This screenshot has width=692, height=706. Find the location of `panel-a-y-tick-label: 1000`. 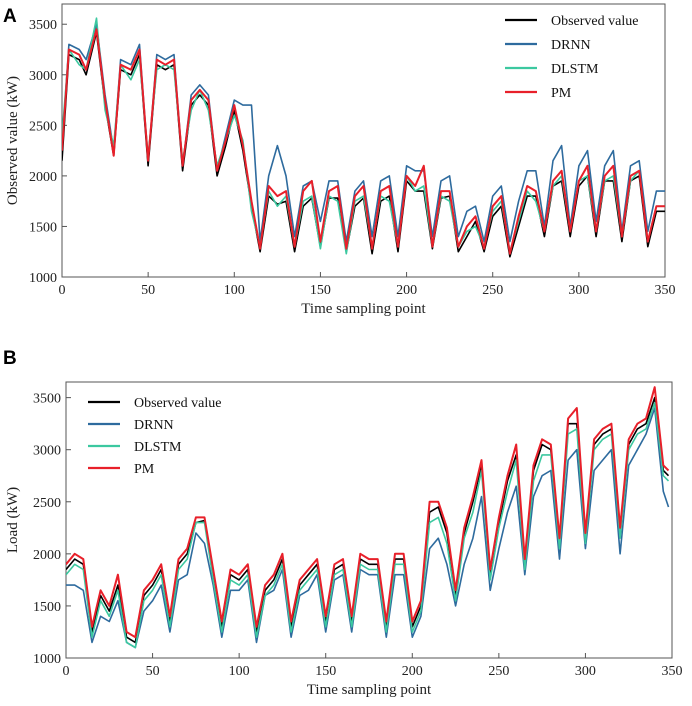

panel-a-y-tick-label: 1000 is located at coordinates (43, 278).